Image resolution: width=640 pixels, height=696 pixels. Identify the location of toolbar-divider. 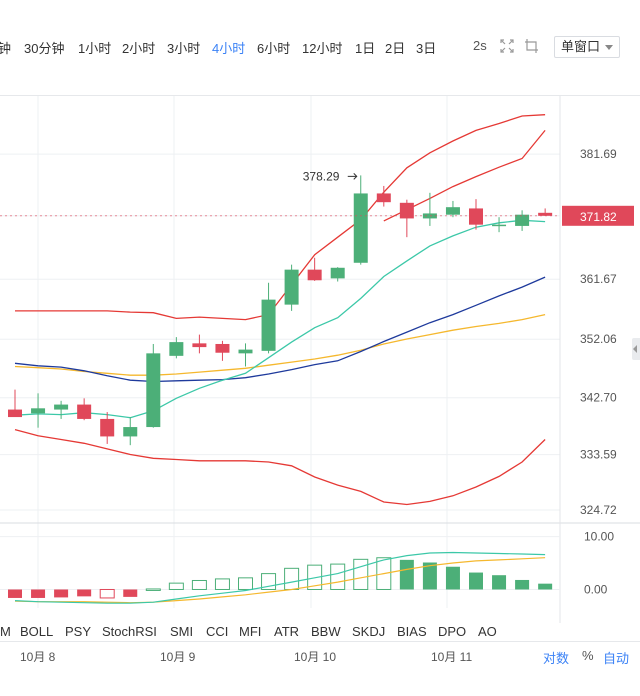
(320, 95).